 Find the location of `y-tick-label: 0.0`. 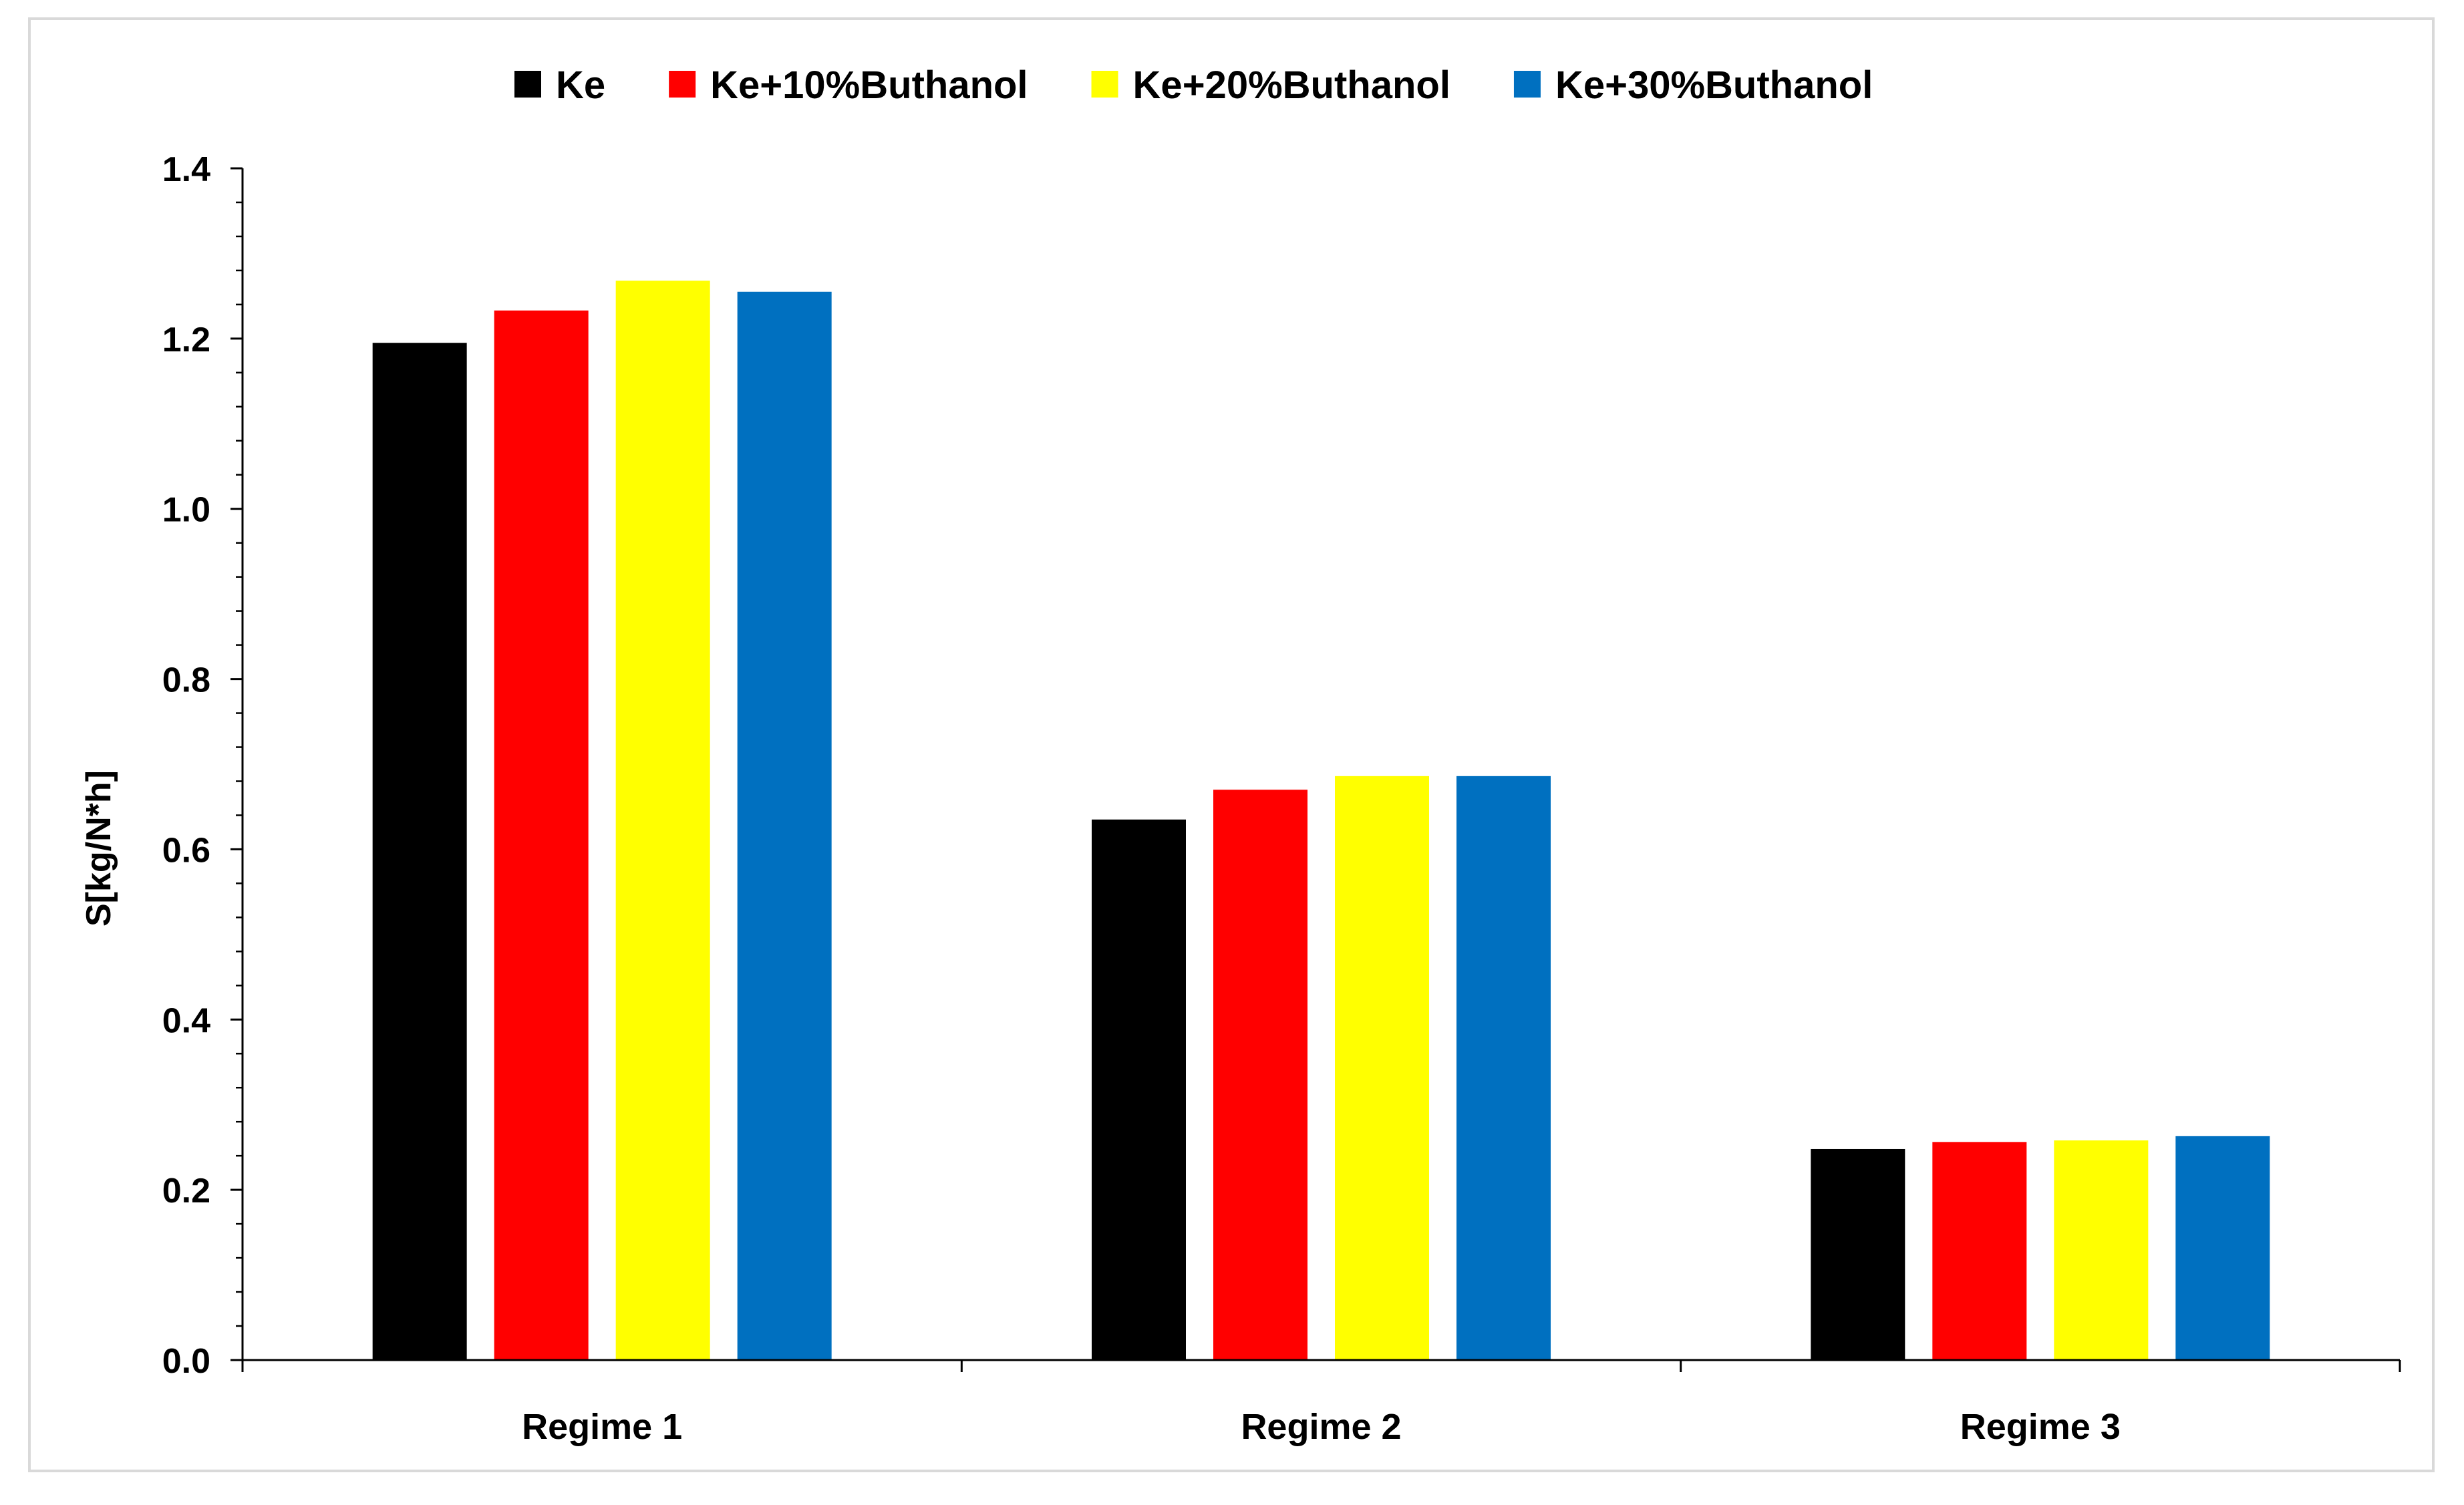

y-tick-label: 0.0 is located at coordinates (186, 1362).